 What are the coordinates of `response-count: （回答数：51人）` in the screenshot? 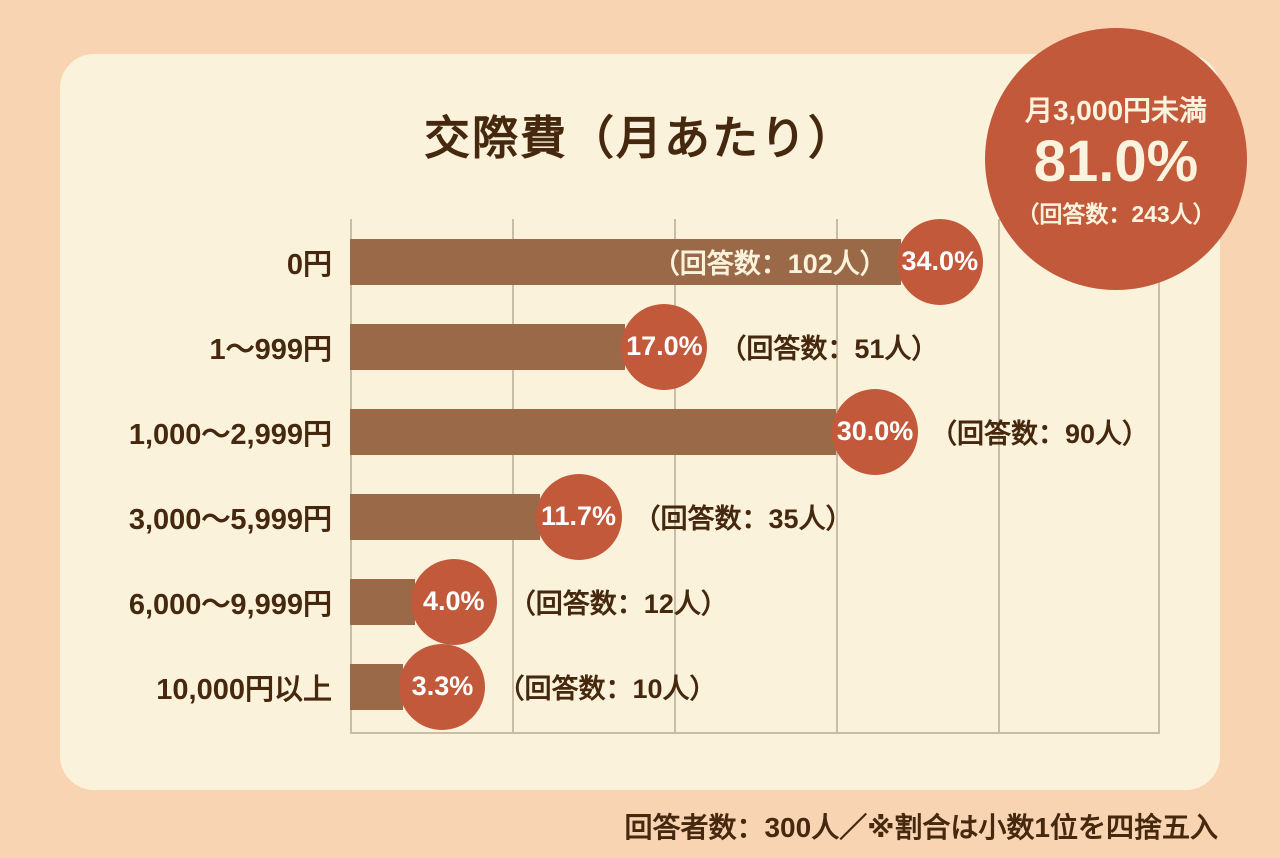 It's located at (829, 349).